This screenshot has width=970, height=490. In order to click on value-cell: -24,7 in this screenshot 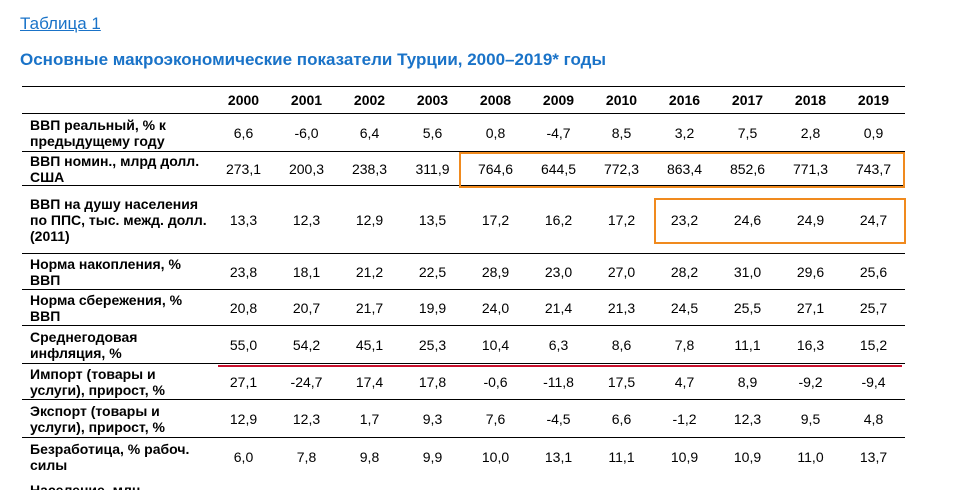, I will do `click(306, 381)`.